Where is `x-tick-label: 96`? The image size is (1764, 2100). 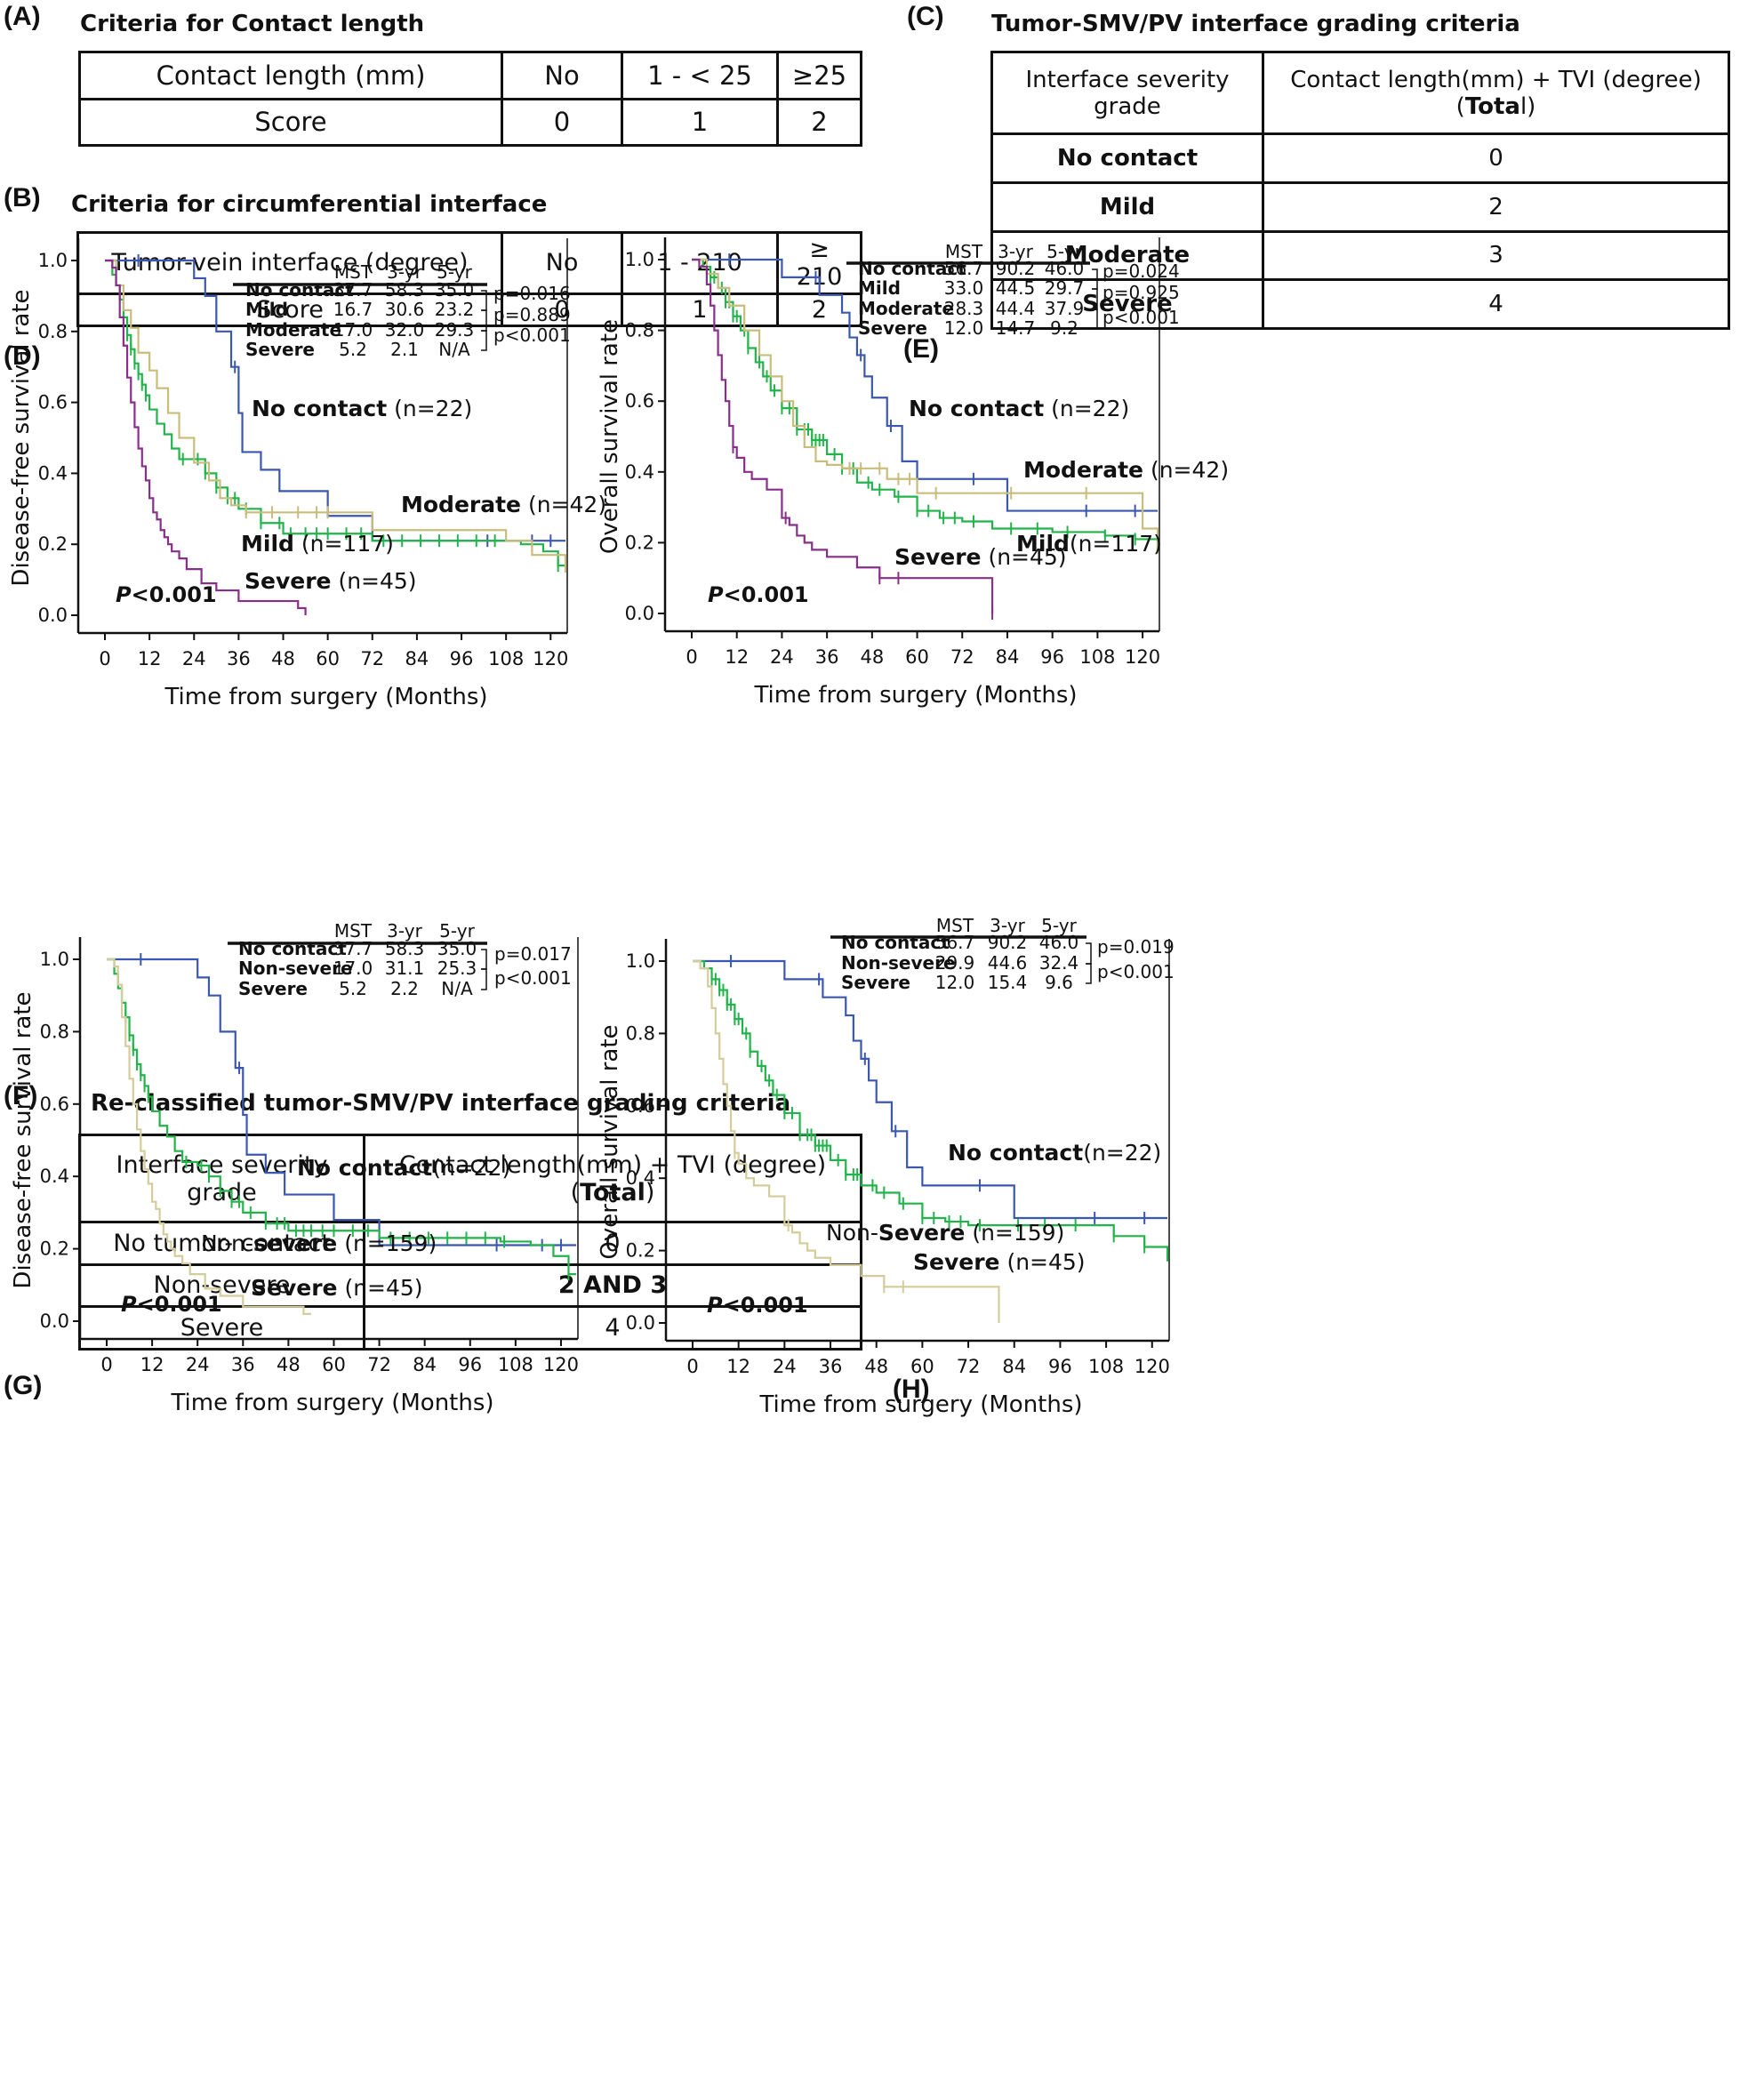 x-tick-label: 96 is located at coordinates (462, 658).